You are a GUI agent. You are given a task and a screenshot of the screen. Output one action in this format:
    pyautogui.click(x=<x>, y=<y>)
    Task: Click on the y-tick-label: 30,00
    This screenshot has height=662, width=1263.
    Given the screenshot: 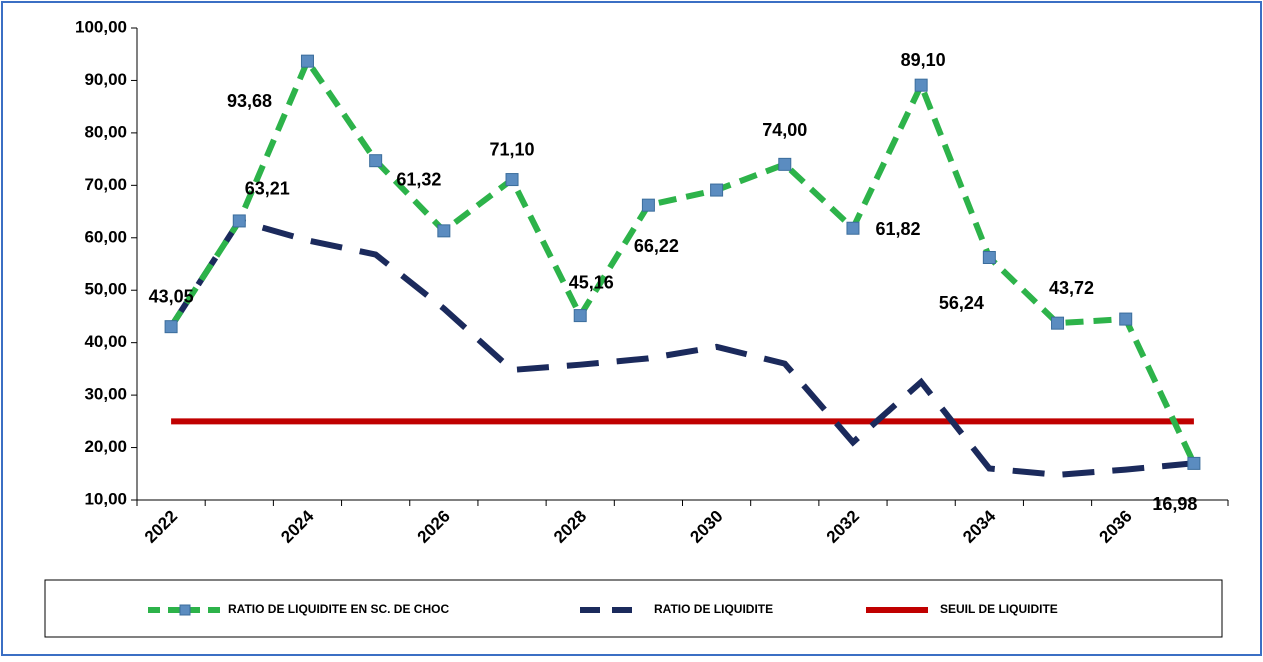 What is the action you would take?
    pyautogui.click(x=105, y=394)
    